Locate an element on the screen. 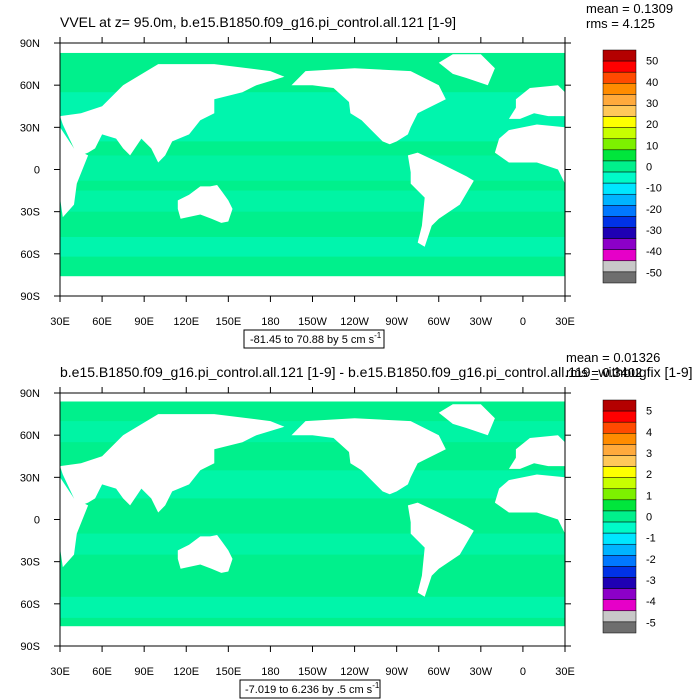 This screenshot has width=700, height=700. colorbar-label: -4 is located at coordinates (651, 602).